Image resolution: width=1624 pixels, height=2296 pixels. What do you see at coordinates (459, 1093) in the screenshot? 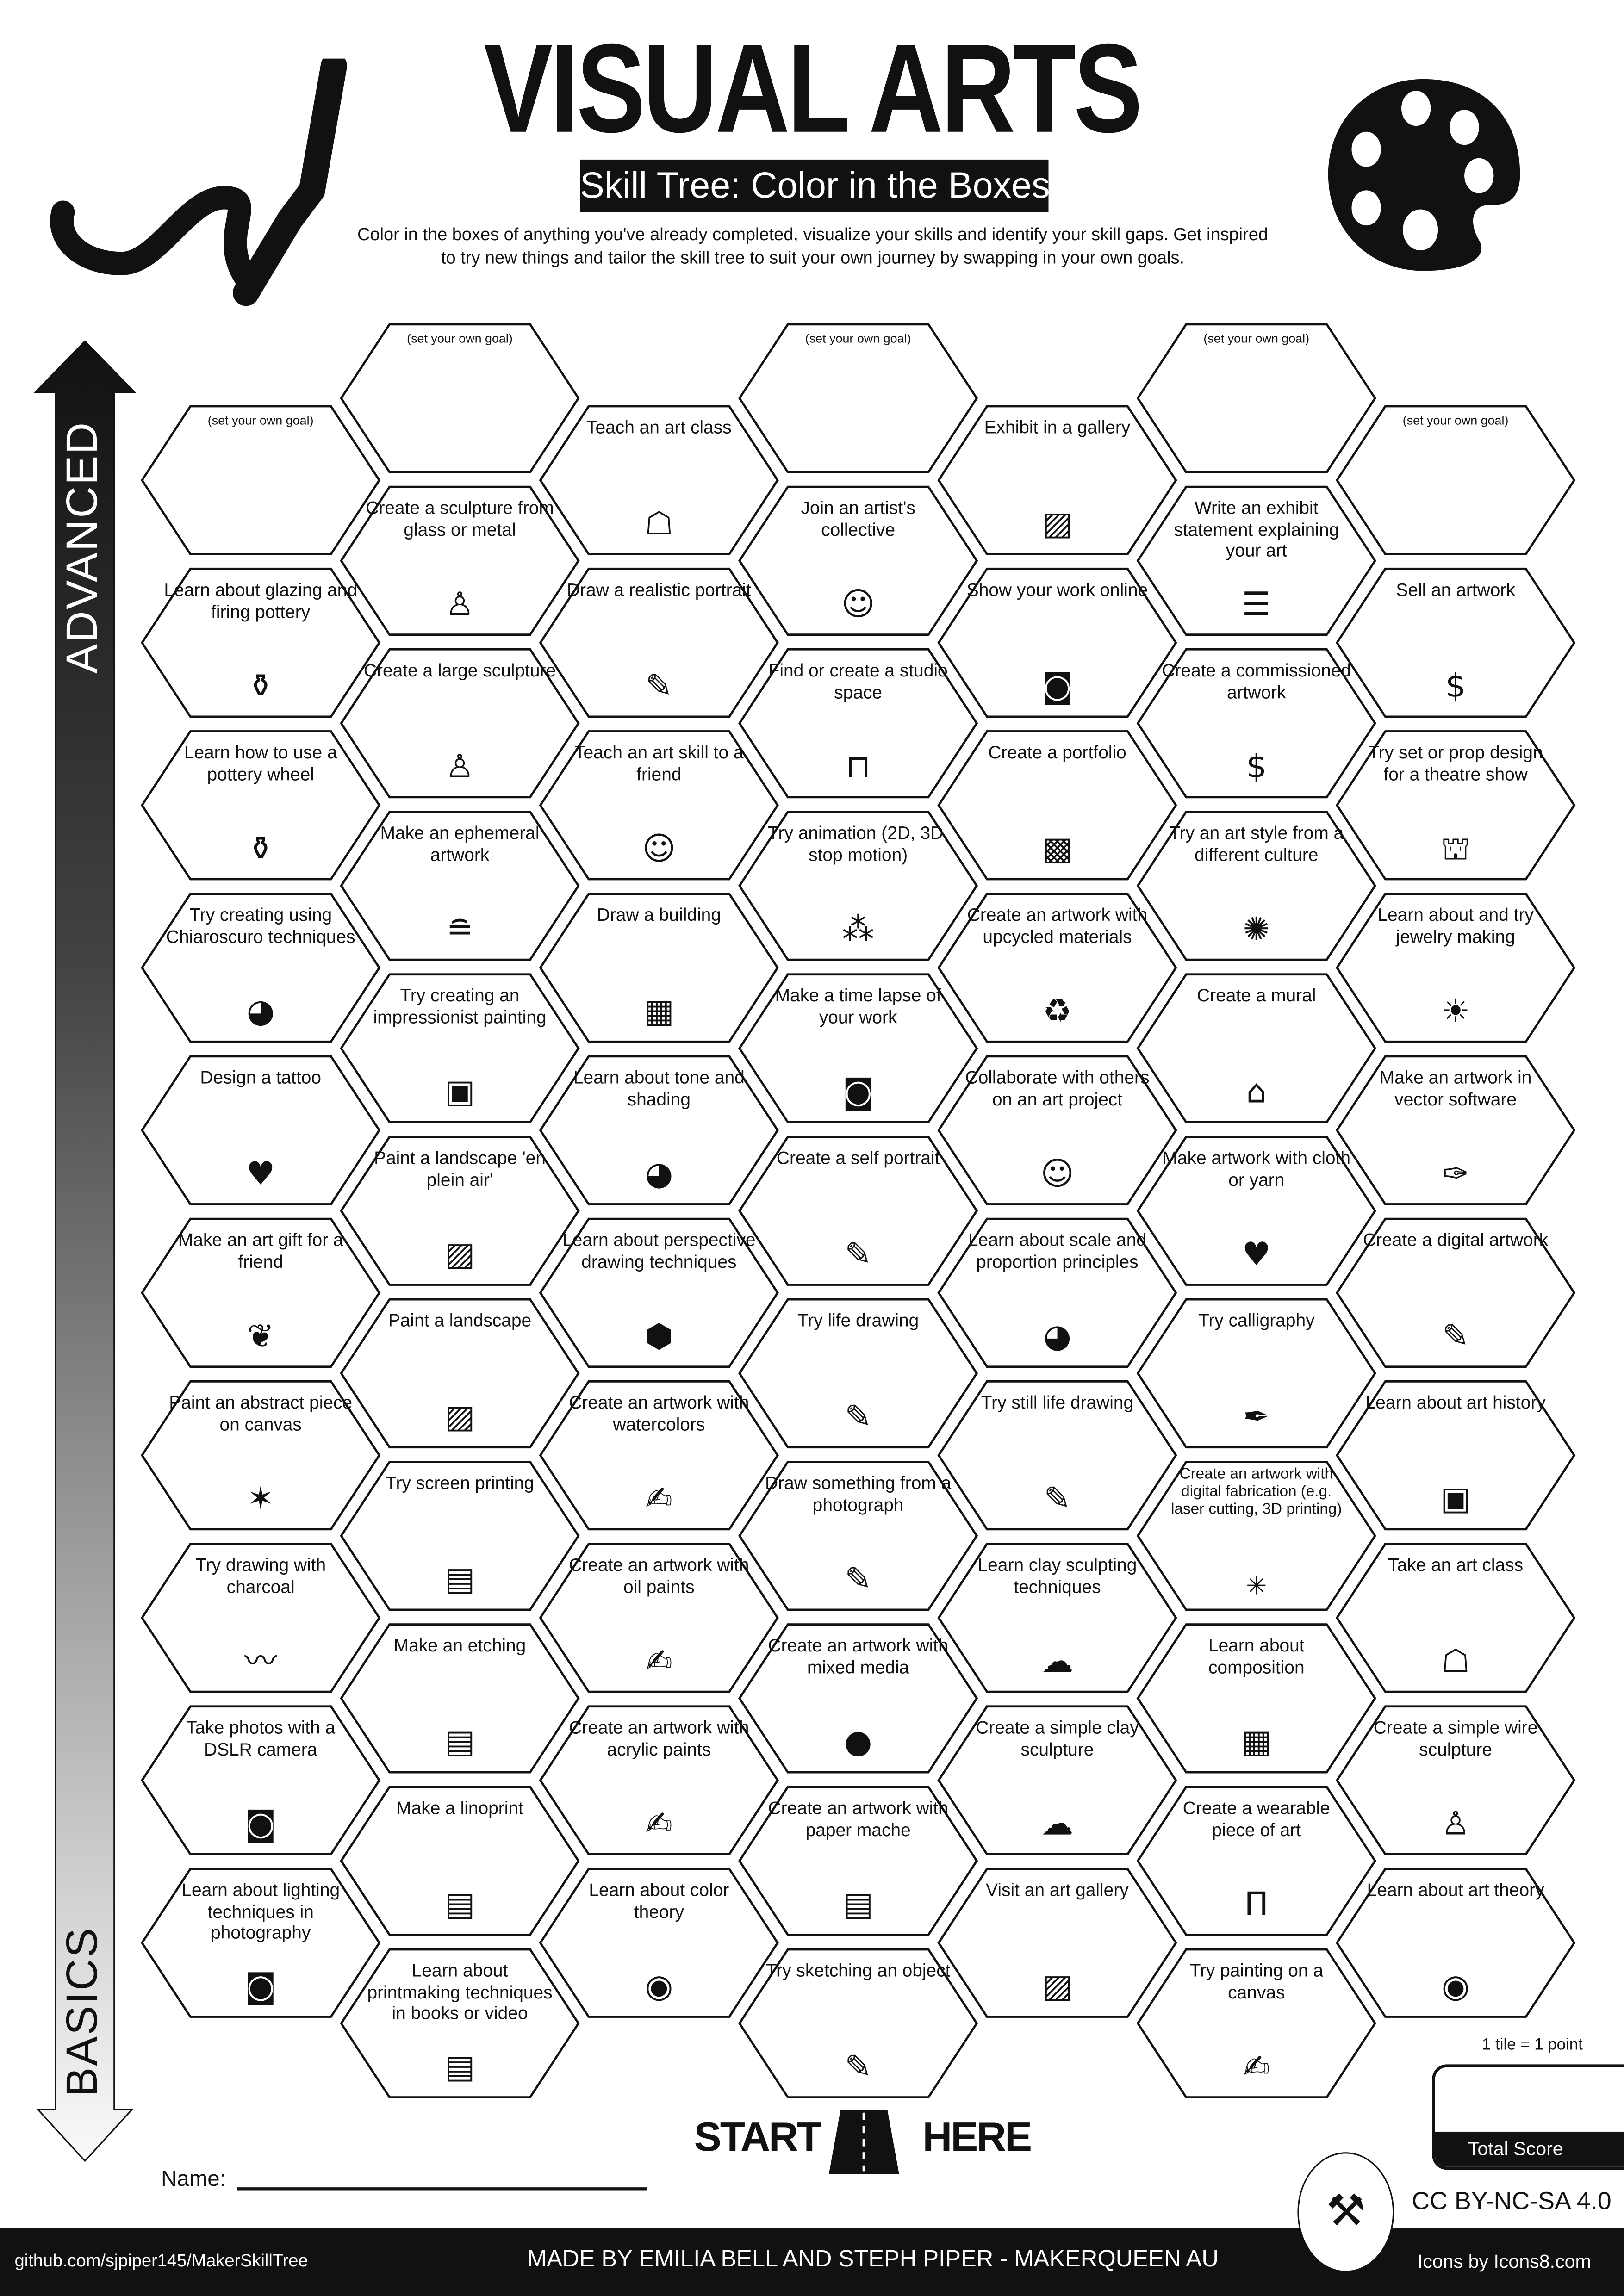
I see `painting-icon: ▣` at bounding box center [459, 1093].